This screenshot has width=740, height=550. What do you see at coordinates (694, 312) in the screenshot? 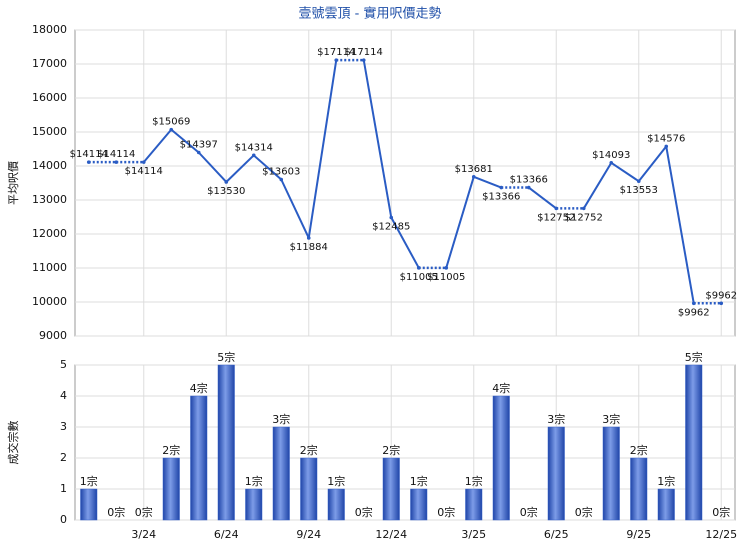
I see `data-label: $9962` at bounding box center [694, 312].